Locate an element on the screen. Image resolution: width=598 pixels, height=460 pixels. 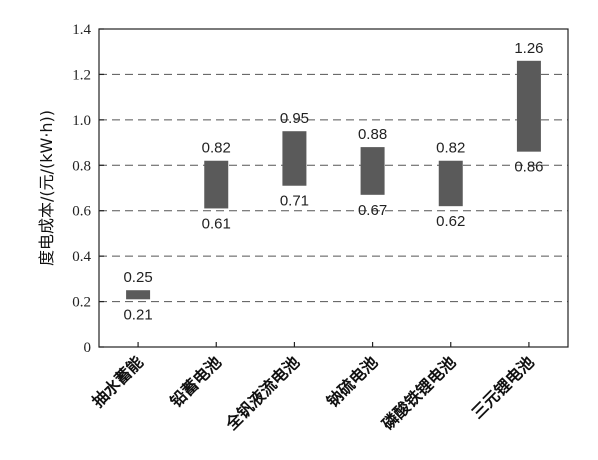
x-category-label: 铅蓄电池 is located at coordinates (195, 381).